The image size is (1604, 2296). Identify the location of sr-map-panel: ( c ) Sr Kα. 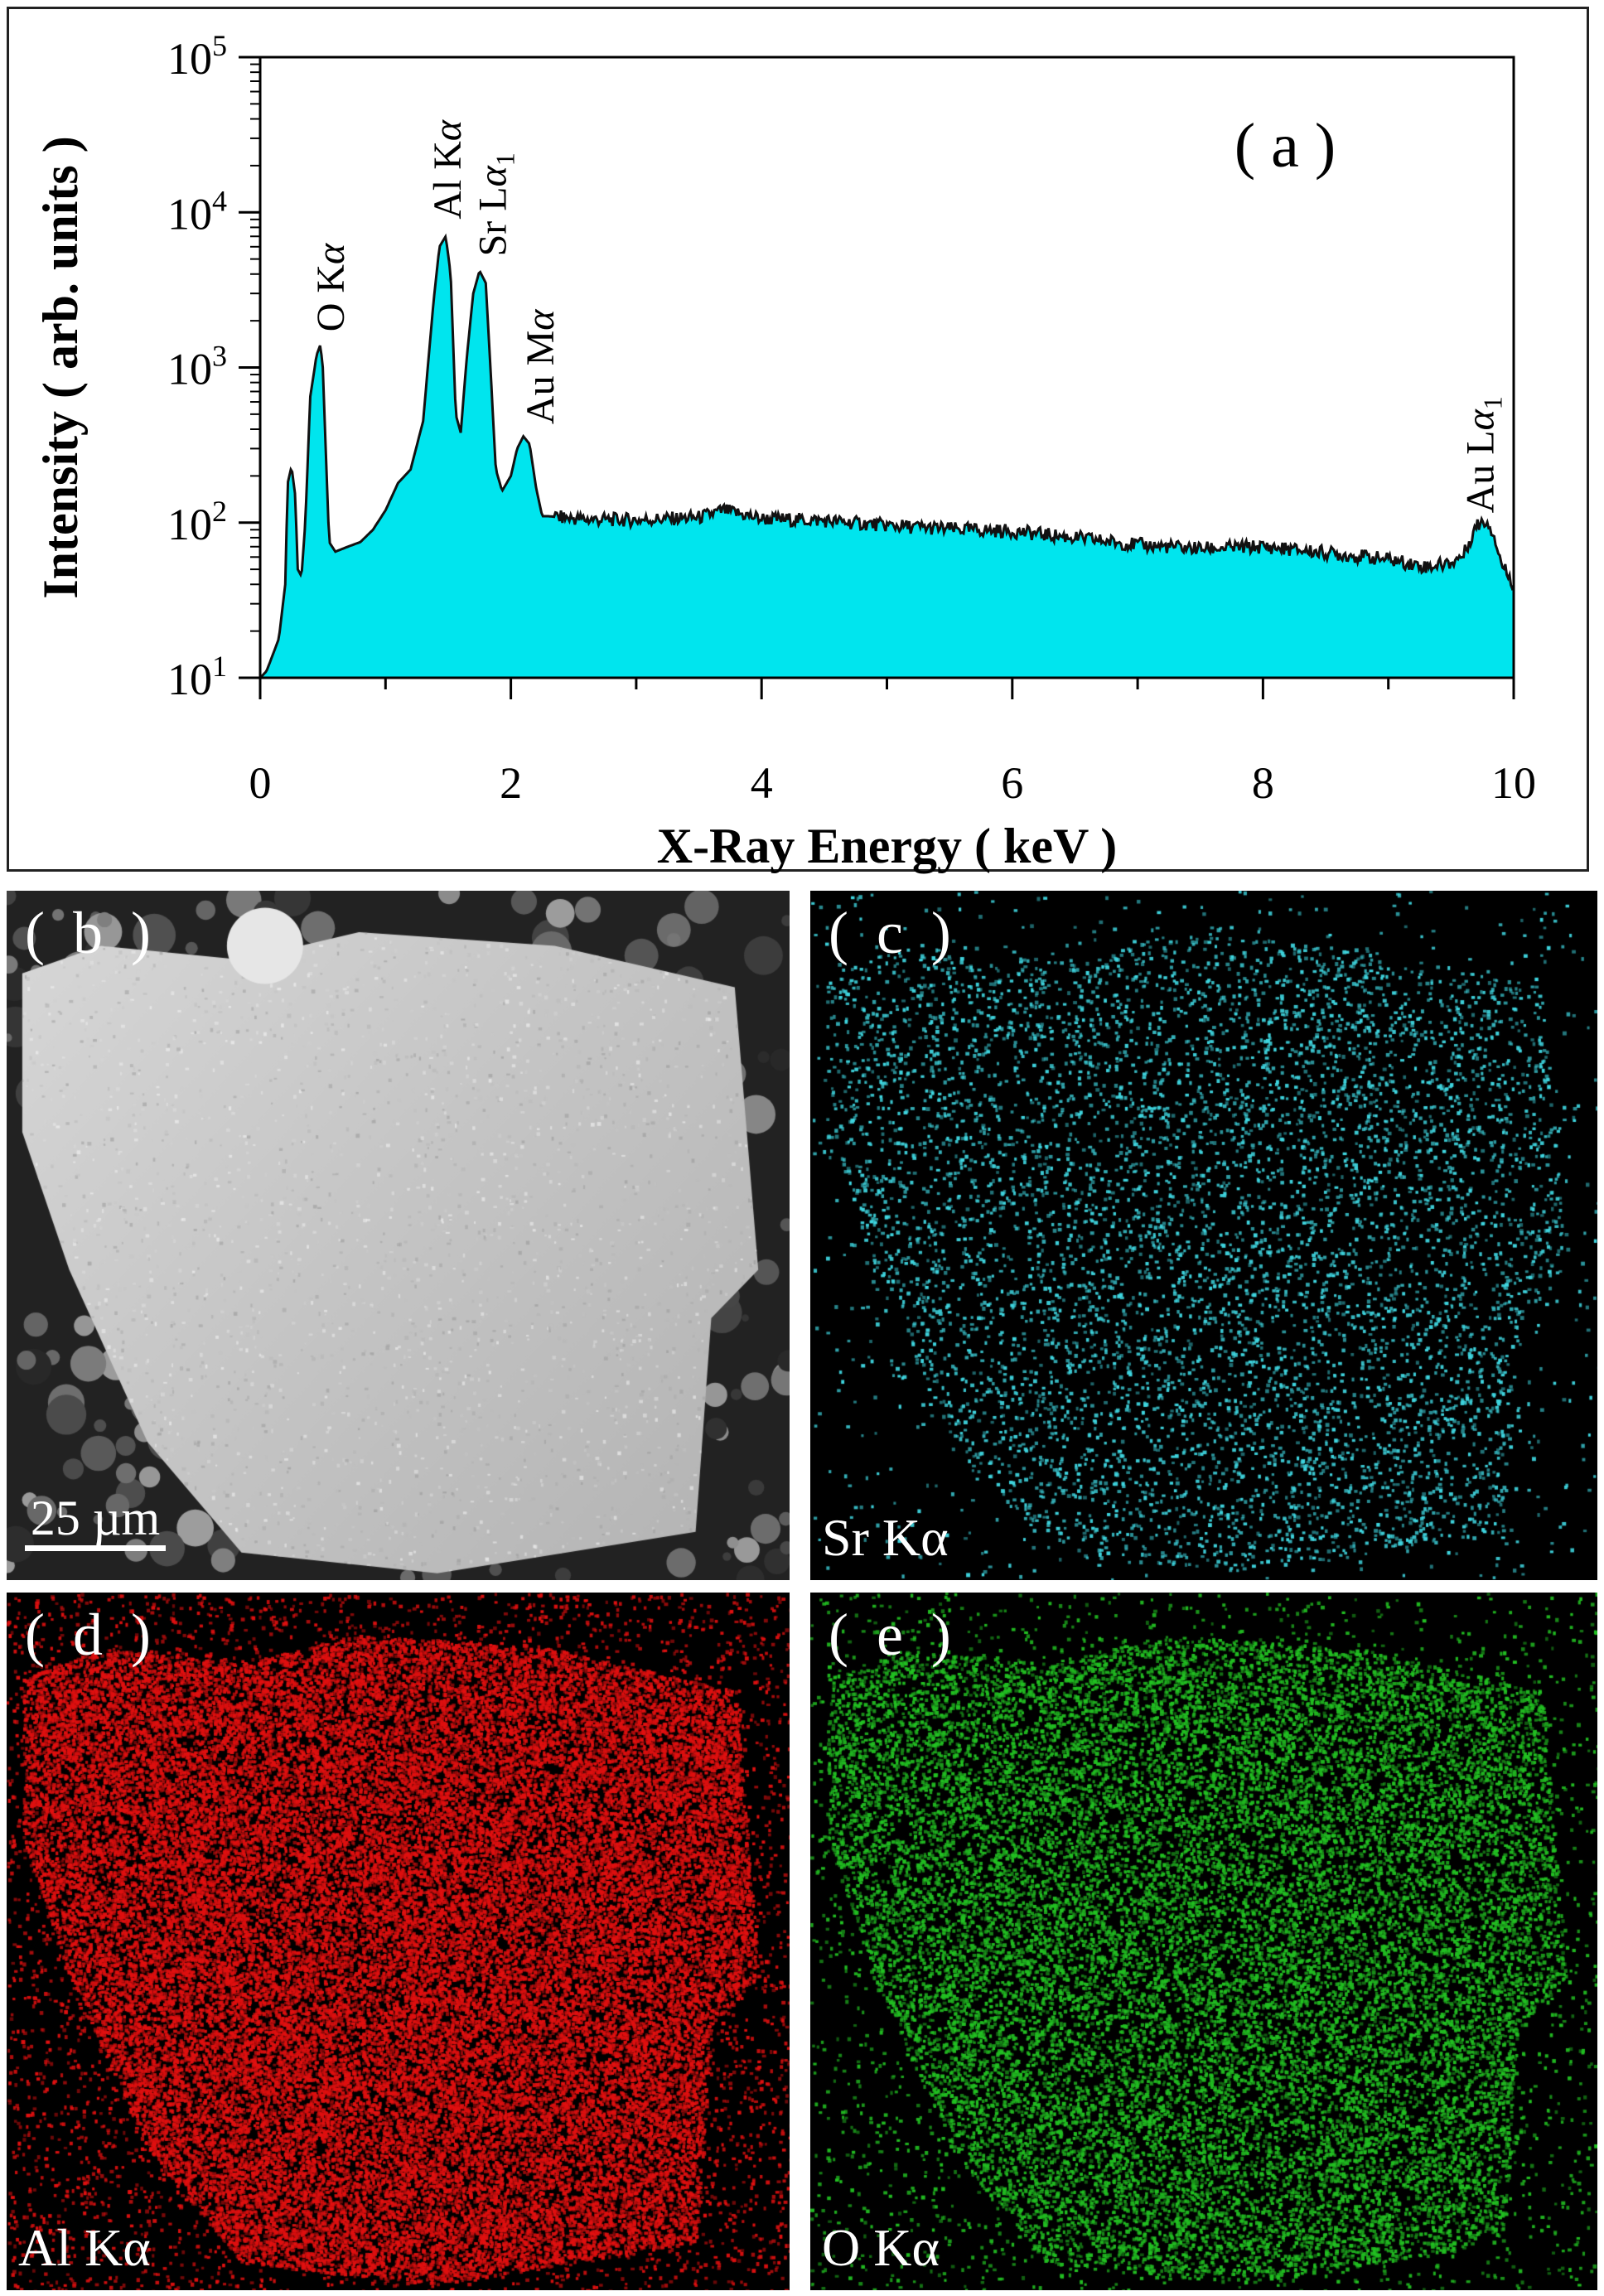
(1203, 1235).